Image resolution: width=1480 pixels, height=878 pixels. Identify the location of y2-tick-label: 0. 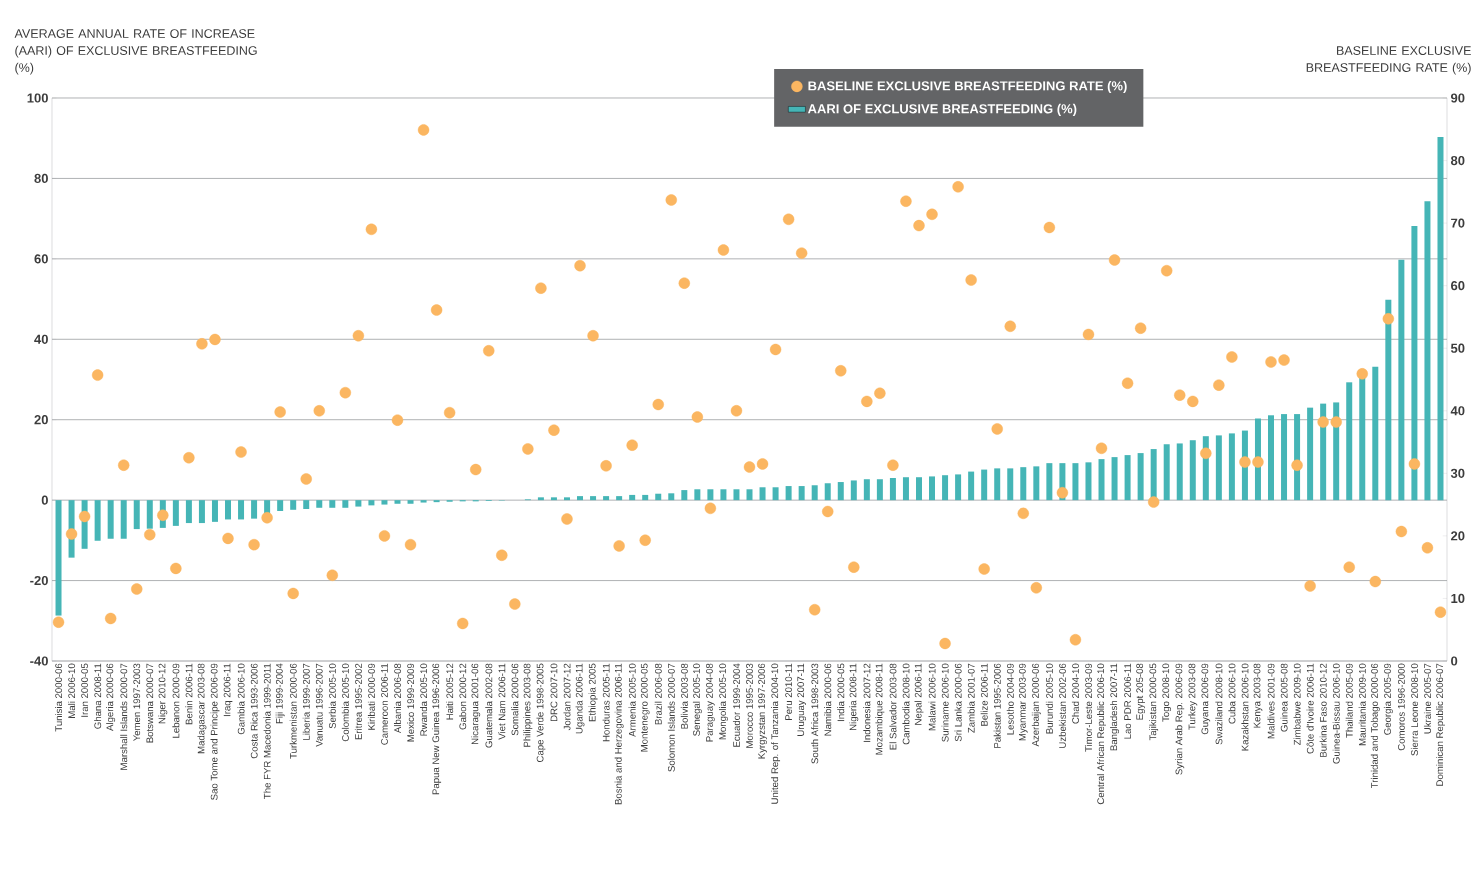
(1454, 661).